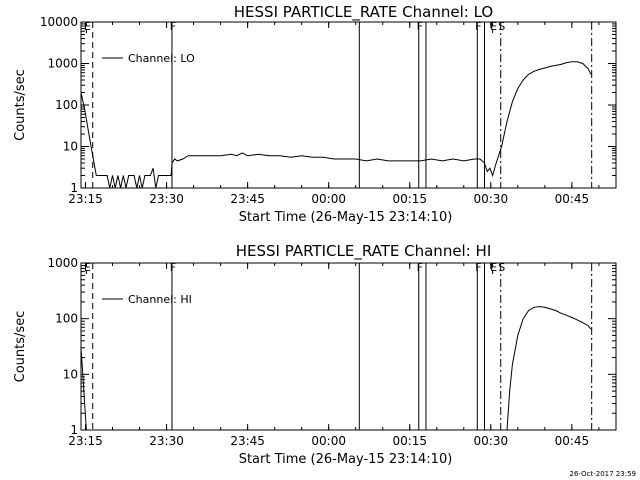 The height and width of the screenshot is (480, 640). What do you see at coordinates (364, 251) in the screenshot?
I see `chart-title: HESSI PARTICLE_RATE Channel: HI` at bounding box center [364, 251].